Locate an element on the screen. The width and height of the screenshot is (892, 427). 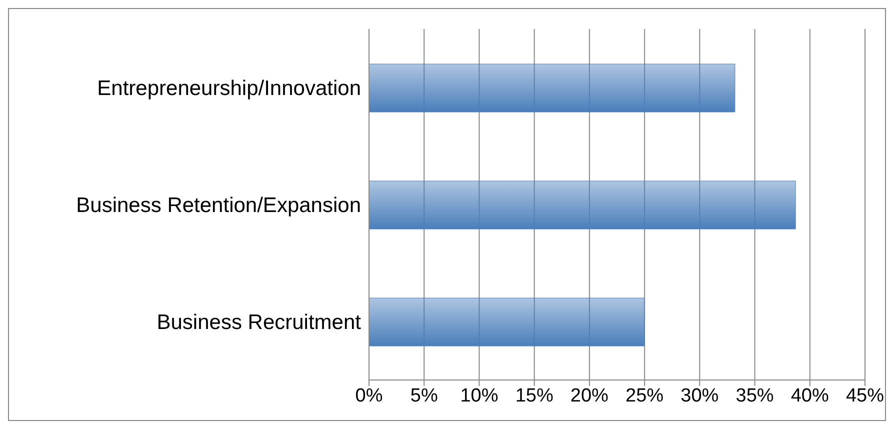
x-tick-label: 10% is located at coordinates (479, 395).